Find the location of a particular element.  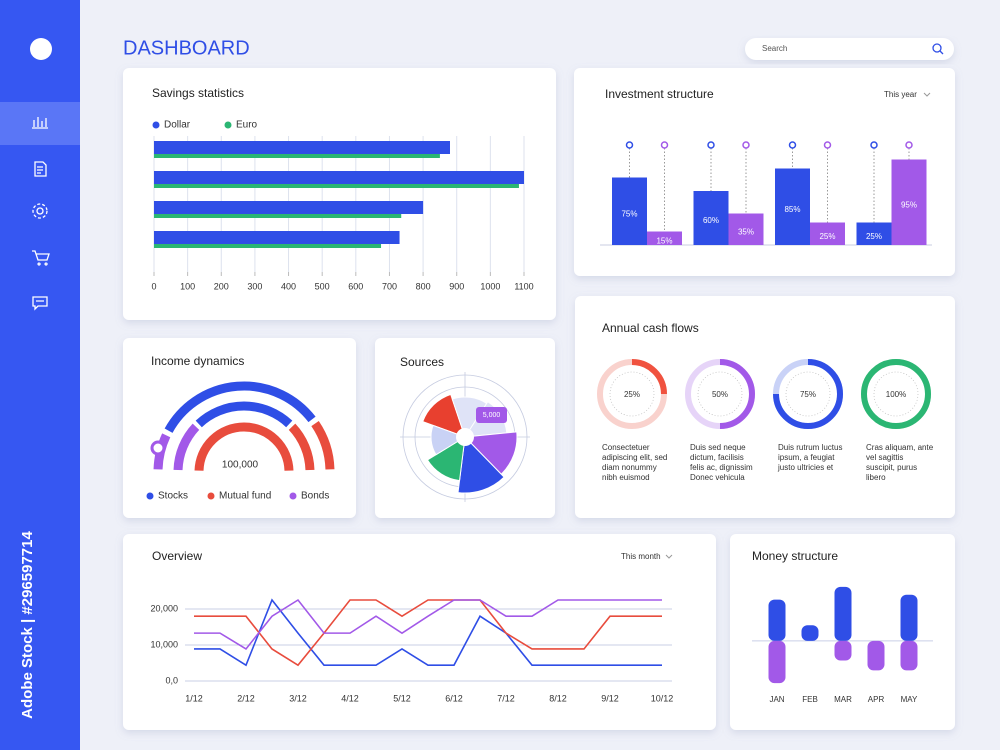

nav-doc is located at coordinates (40, 169).